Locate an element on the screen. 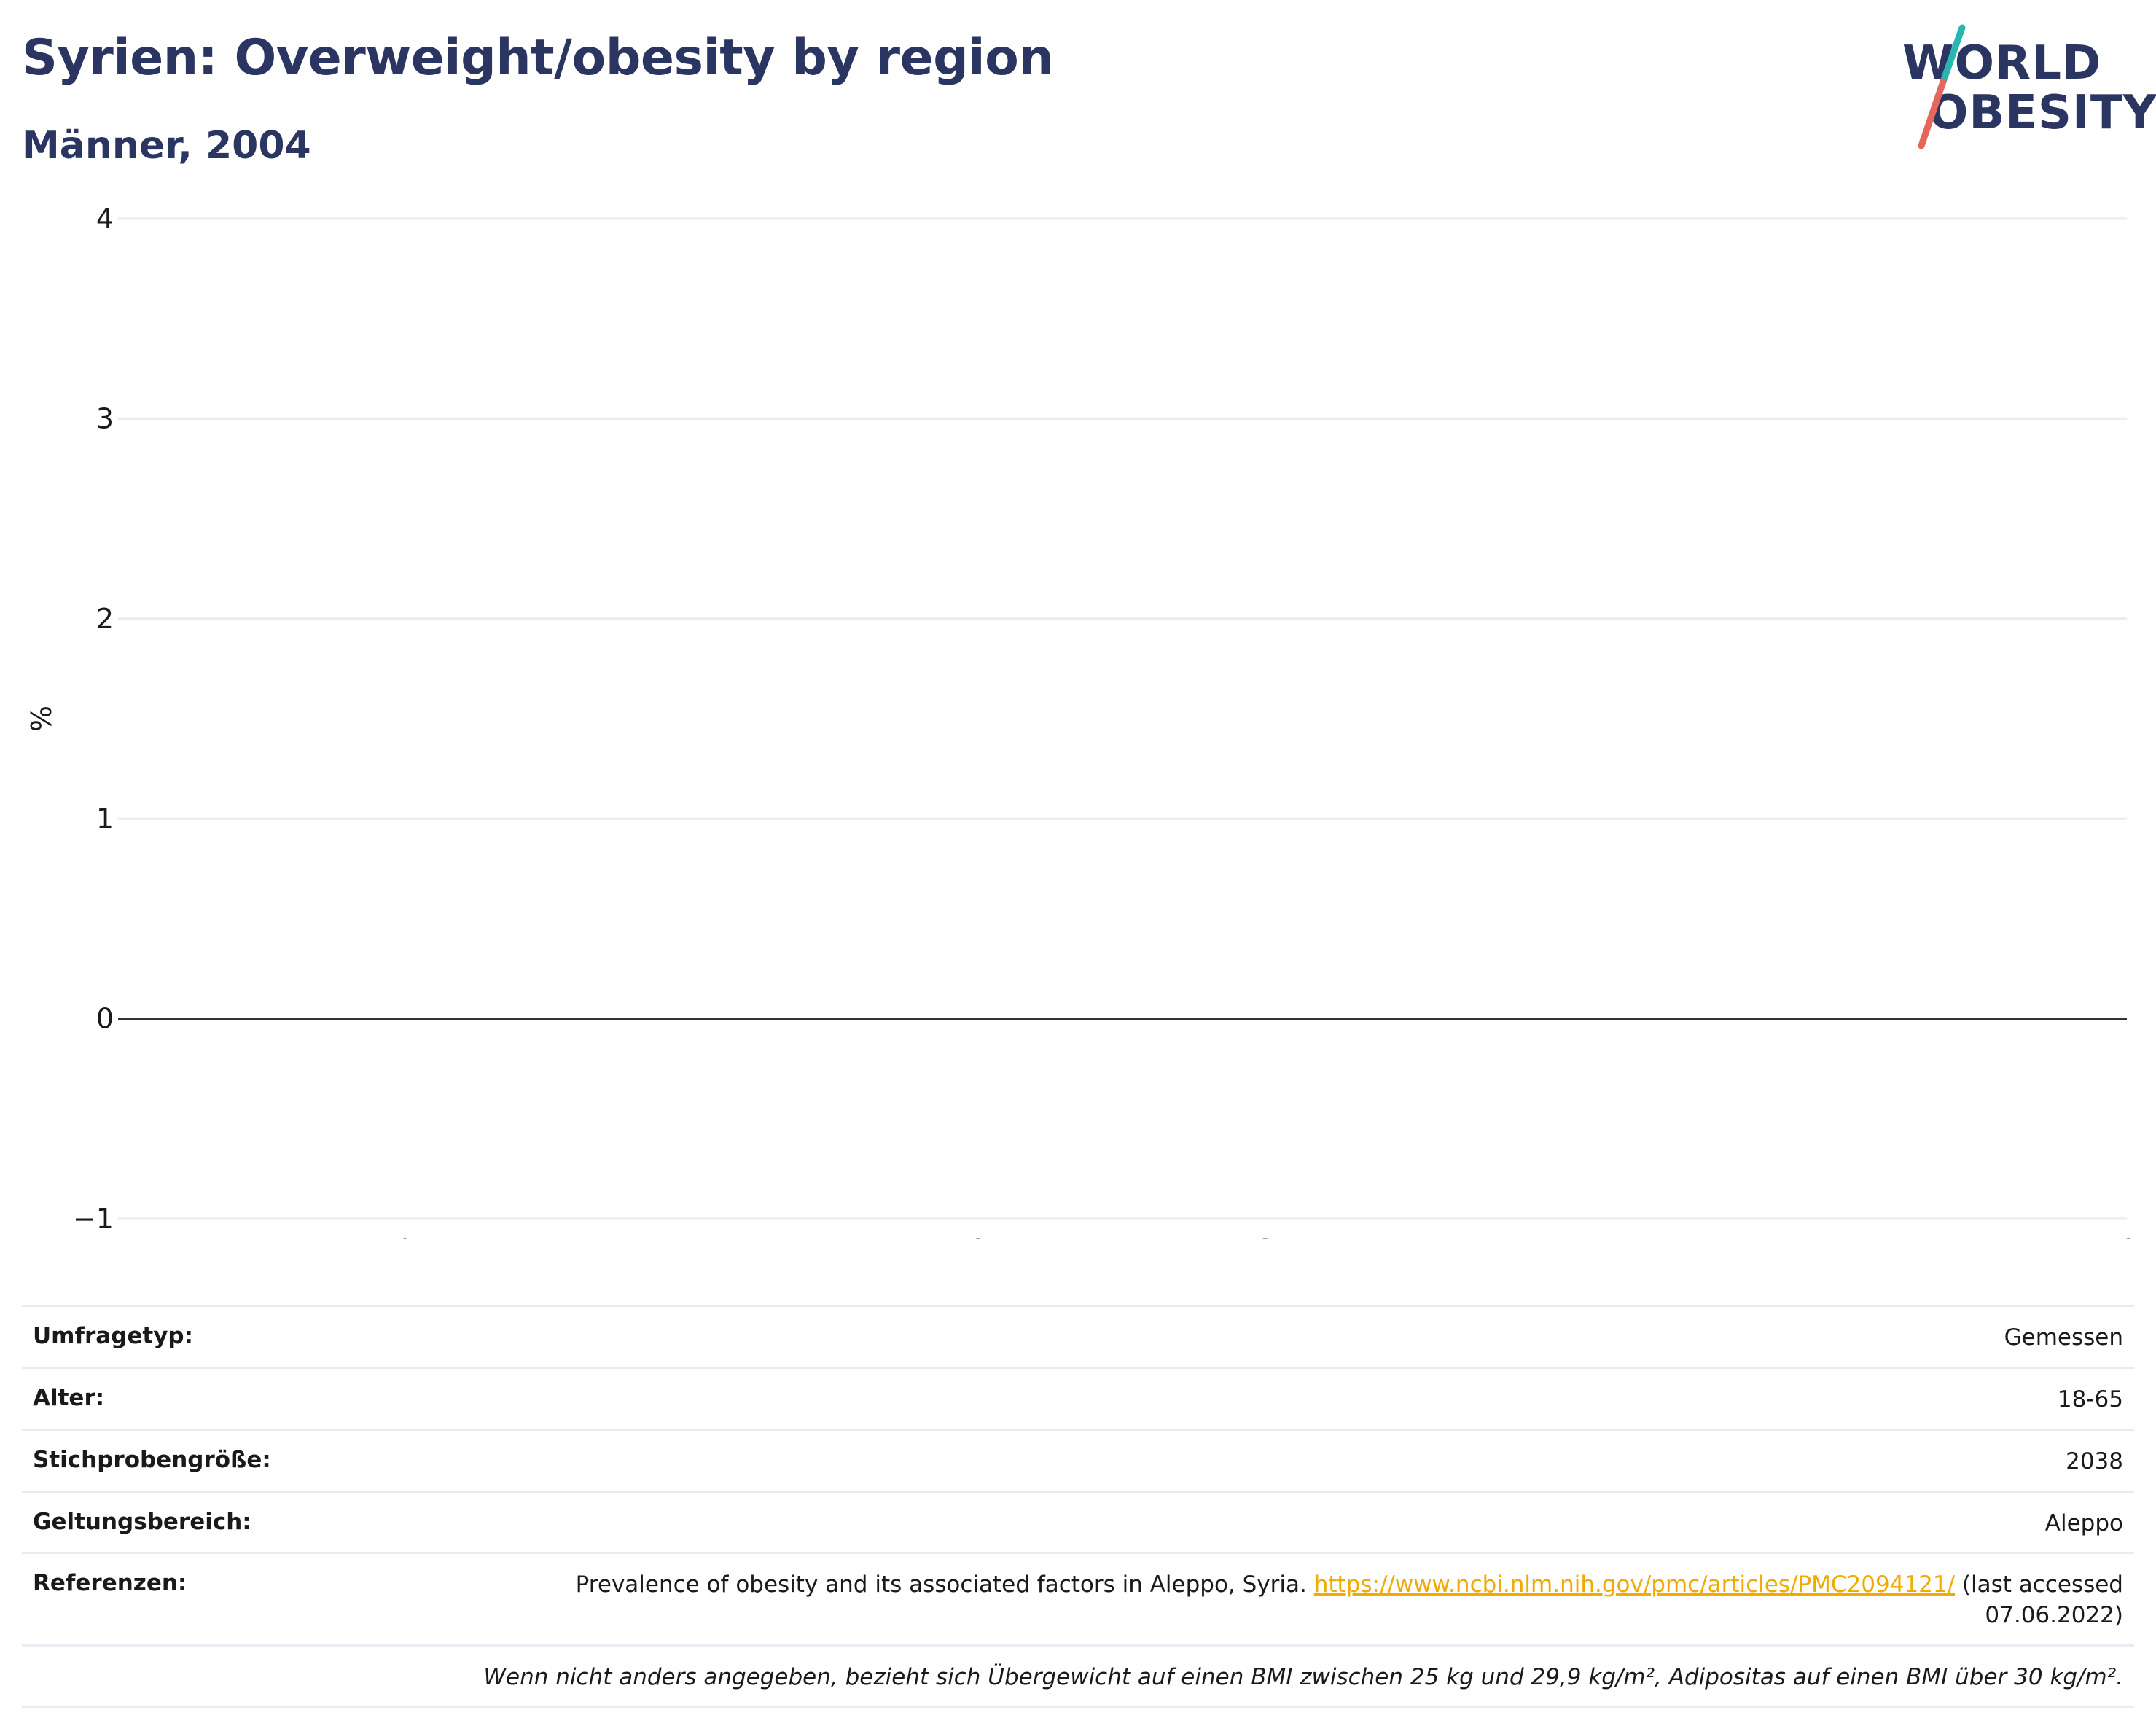 The height and width of the screenshot is (1734, 2156). y-tick-label: 1 is located at coordinates (105, 819).